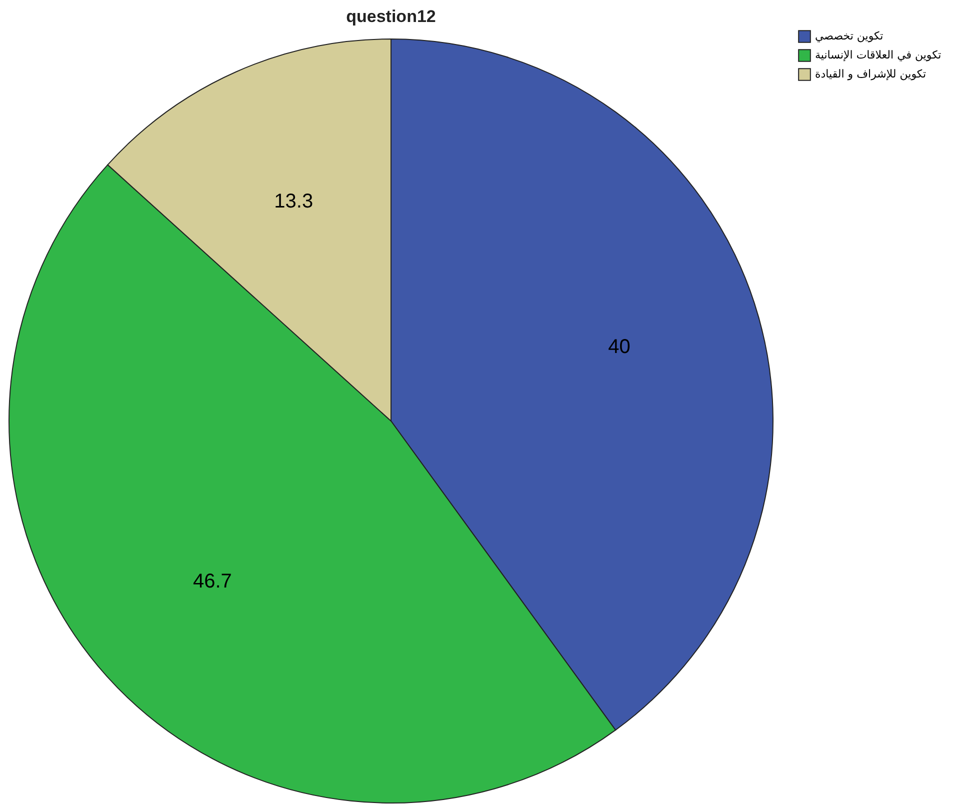 This screenshot has width=965, height=809. Describe the element at coordinates (619, 347) in the screenshot. I see `data-label: 40` at that location.